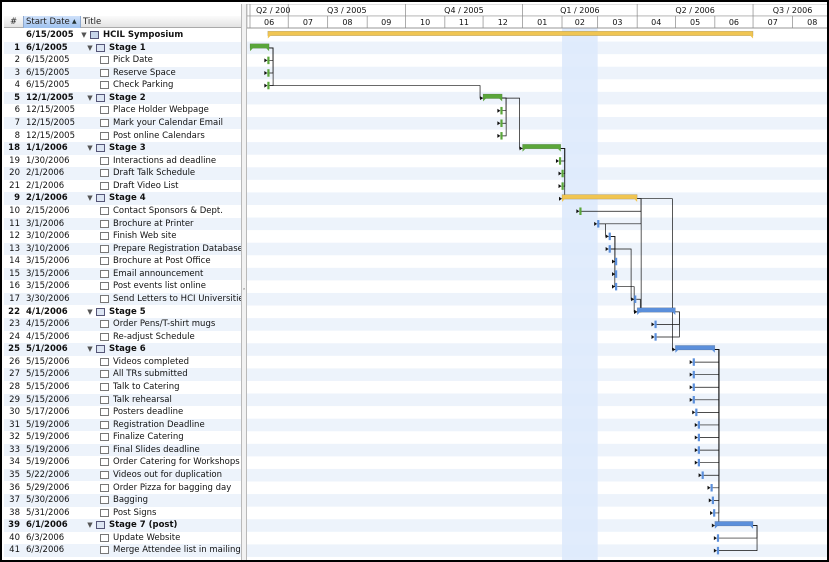  Describe the element at coordinates (122, 488) in the screenshot. I see `task-row: 36 5/29/2006 Order Pizza for bagging day` at that location.